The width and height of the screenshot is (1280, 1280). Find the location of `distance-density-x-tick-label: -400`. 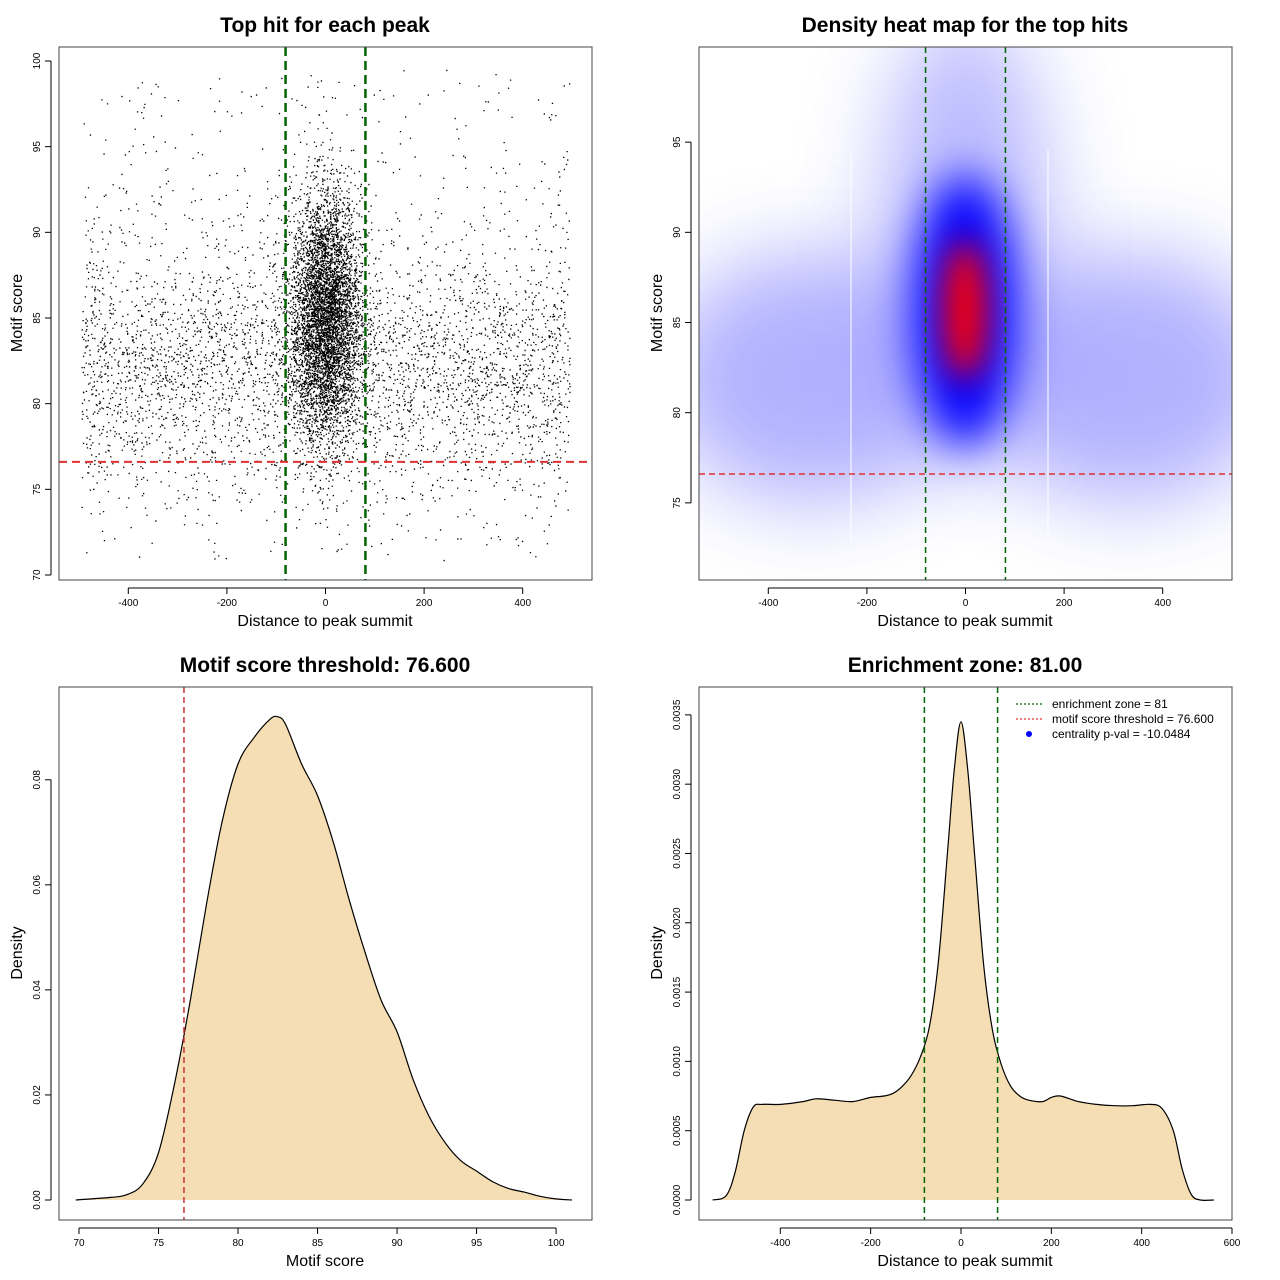

distance-density-x-tick-label: -400 is located at coordinates (780, 1243).